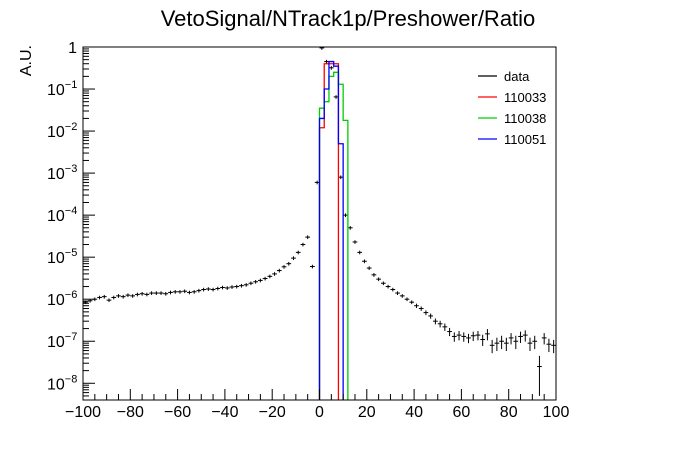 The width and height of the screenshot is (696, 472). What do you see at coordinates (556, 412) in the screenshot?
I see `x-tick-label: 100` at bounding box center [556, 412].